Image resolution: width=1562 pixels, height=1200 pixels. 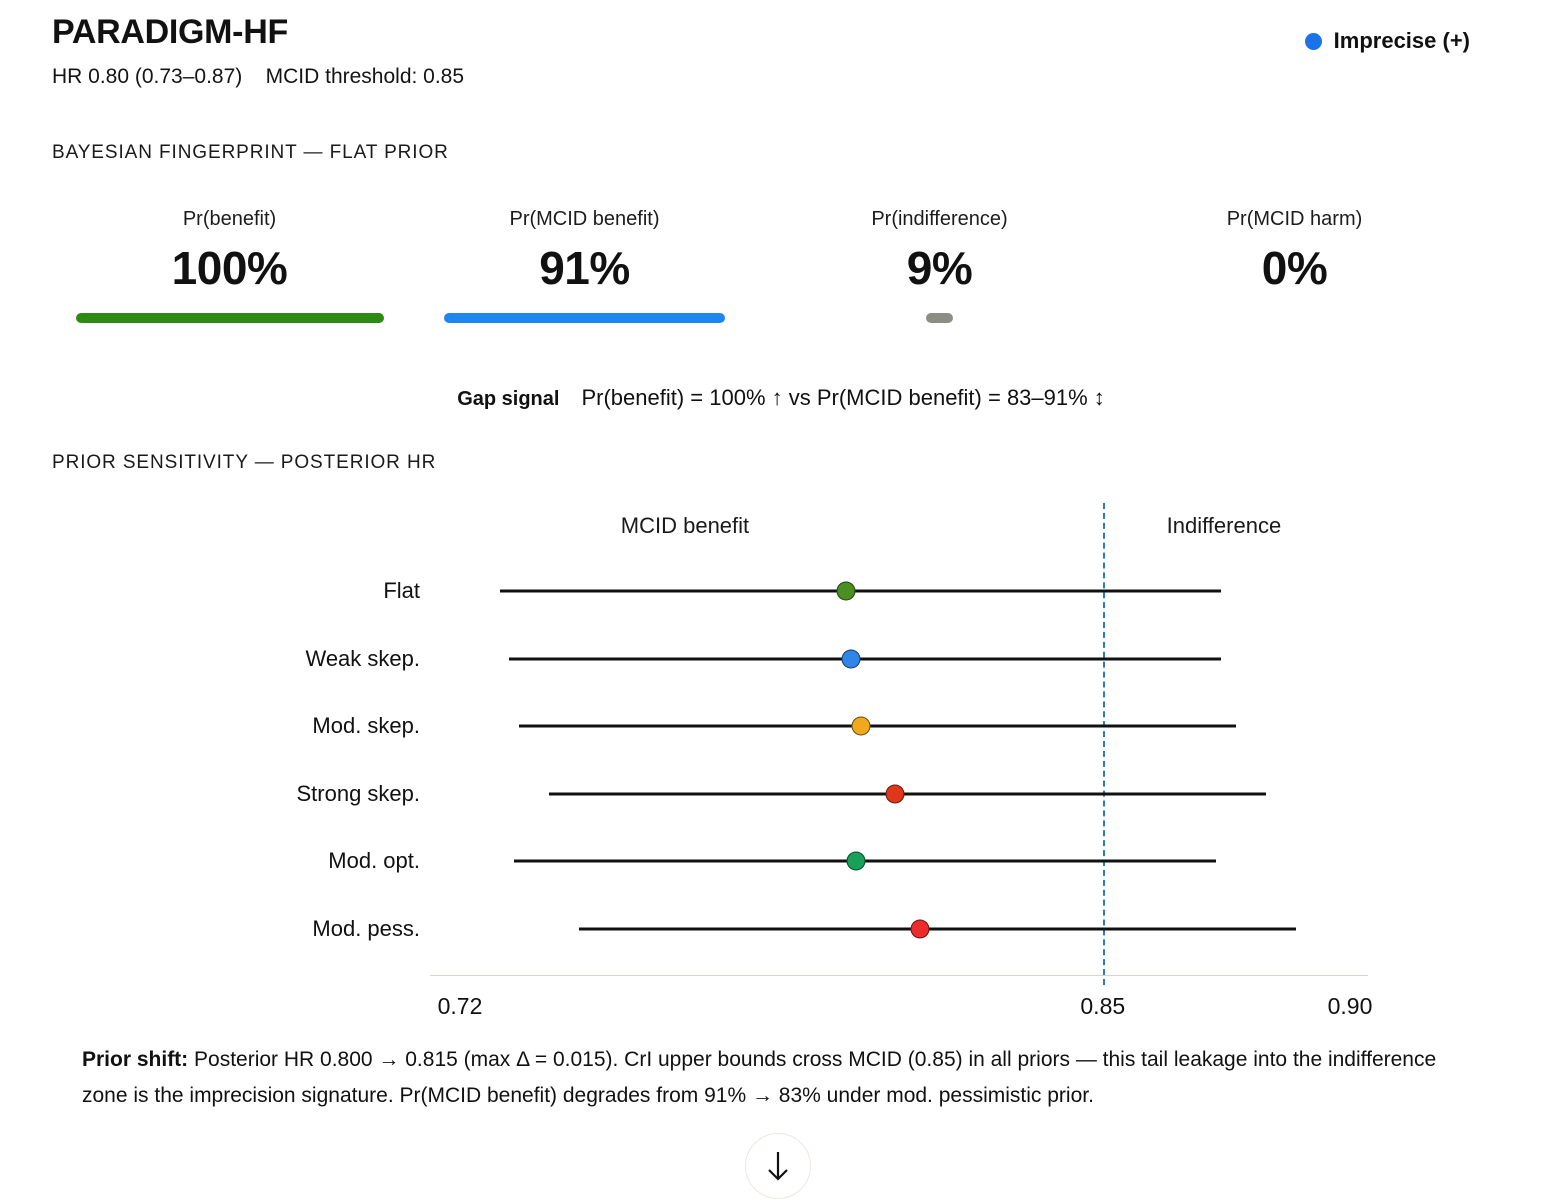 I want to click on zone-label-indifference: Indifference, so click(x=1224, y=525).